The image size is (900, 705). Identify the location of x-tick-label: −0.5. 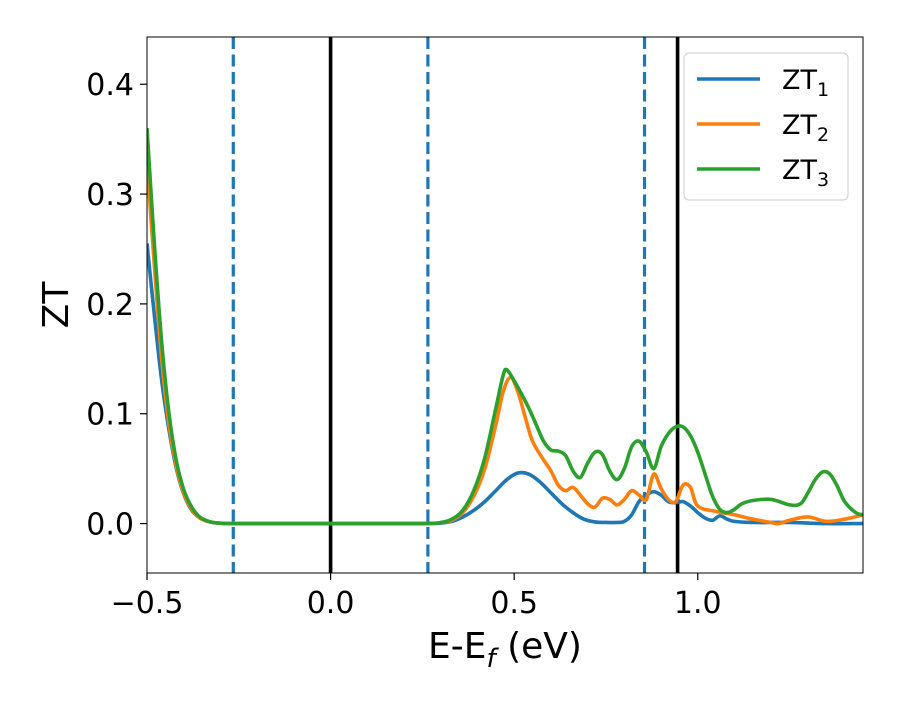
(147, 603).